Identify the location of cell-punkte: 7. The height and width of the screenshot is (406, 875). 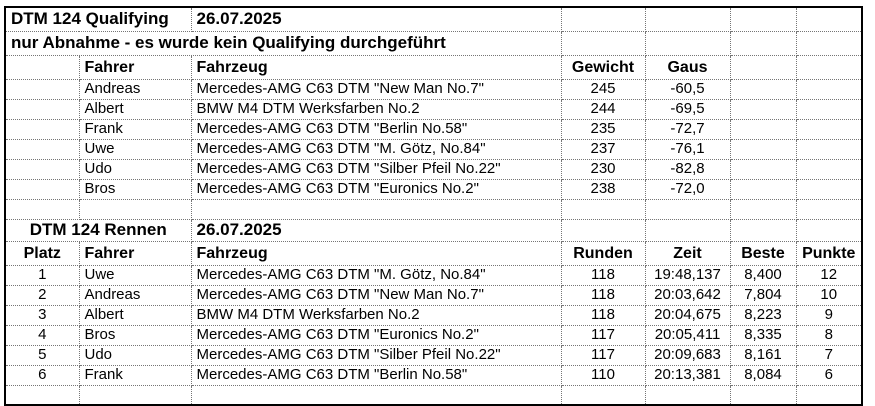
(829, 355).